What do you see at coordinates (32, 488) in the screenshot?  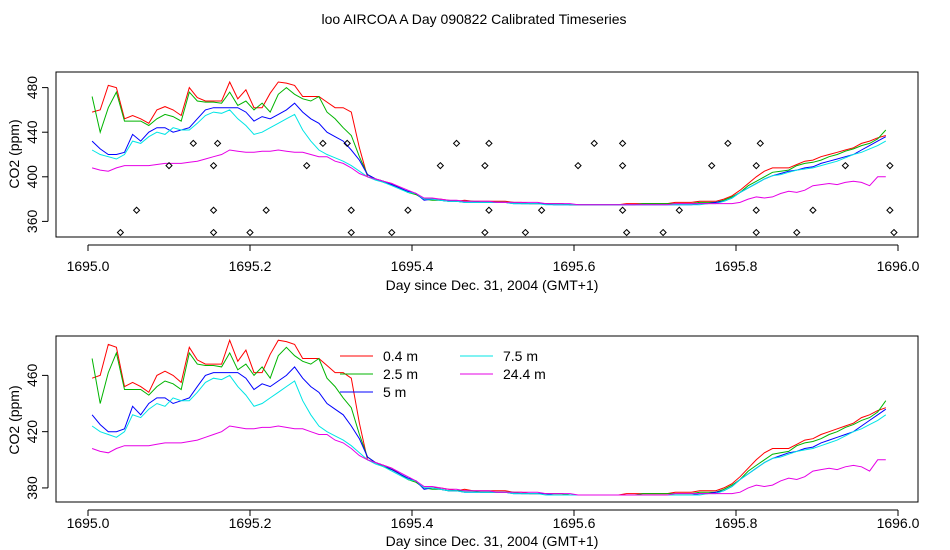 I see `y-tick-label: 380` at bounding box center [32, 488].